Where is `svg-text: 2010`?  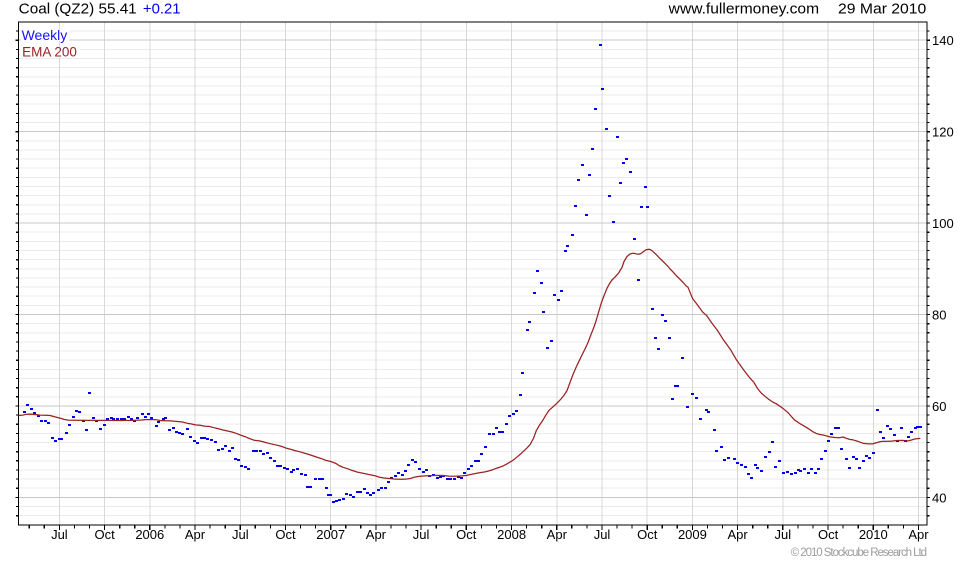
svg-text: 2010 is located at coordinates (873, 534).